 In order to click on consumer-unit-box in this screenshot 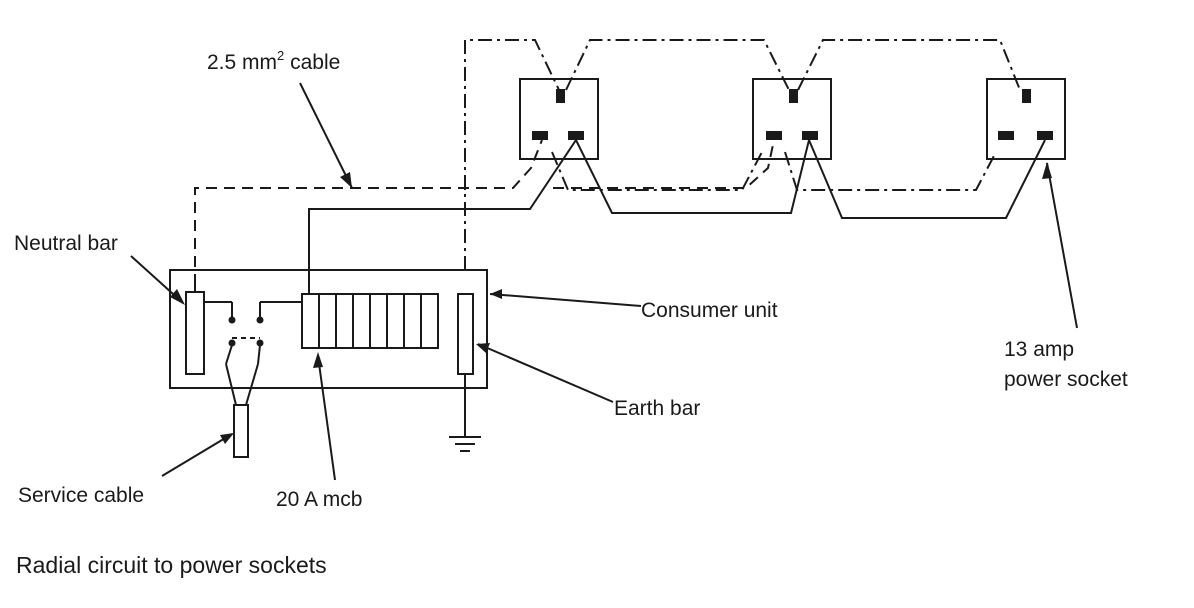, I will do `click(328, 329)`.